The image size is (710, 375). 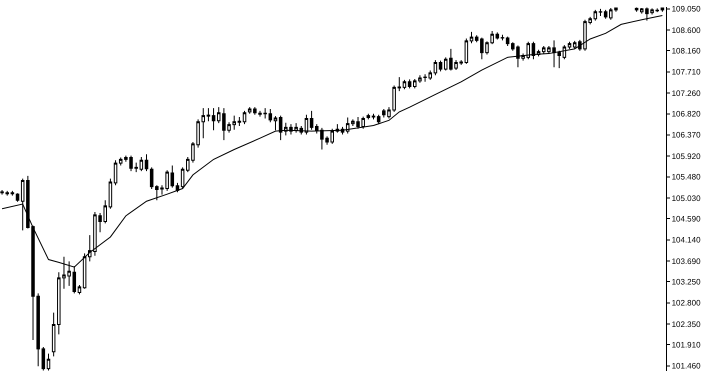 What do you see at coordinates (687, 261) in the screenshot?
I see `y-tick-label: 103.690` at bounding box center [687, 261].